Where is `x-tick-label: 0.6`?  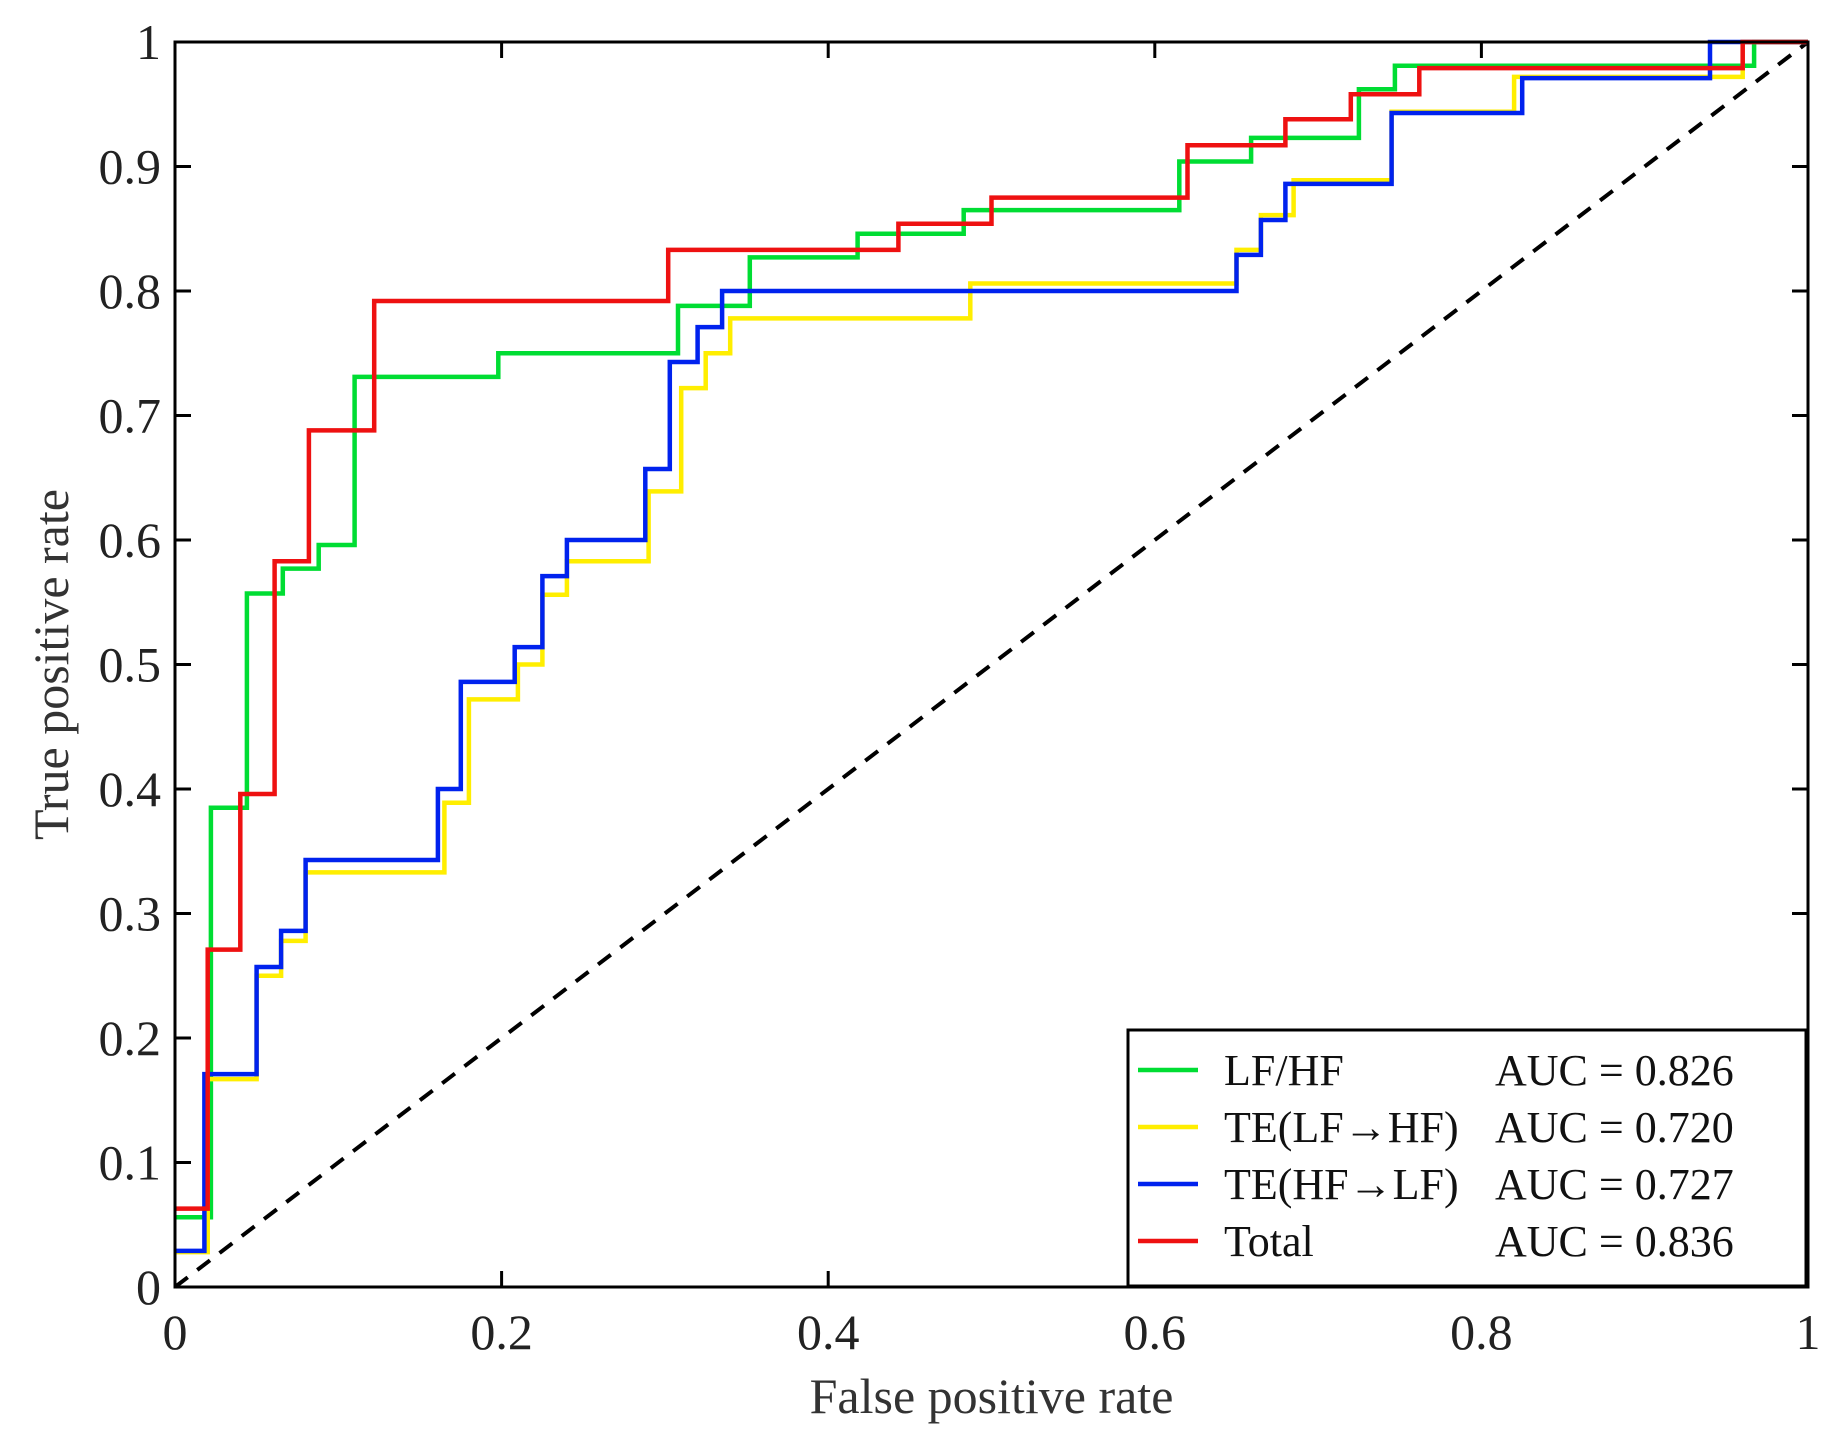 x-tick-label: 0.6 is located at coordinates (1155, 1332).